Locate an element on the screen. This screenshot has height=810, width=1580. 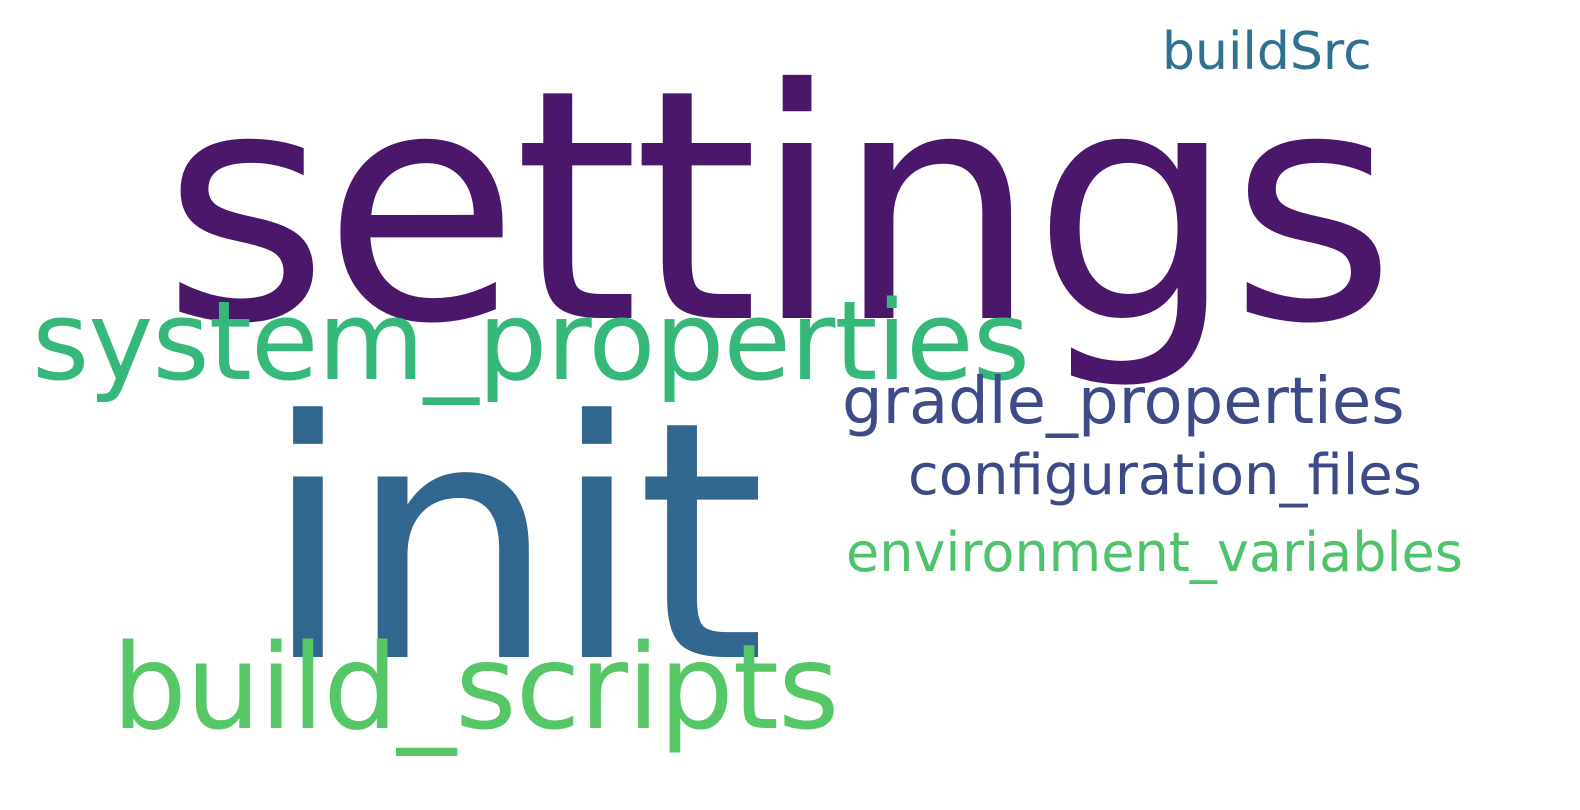
word-environment-variables: environment_variables is located at coordinates (1154, 552).